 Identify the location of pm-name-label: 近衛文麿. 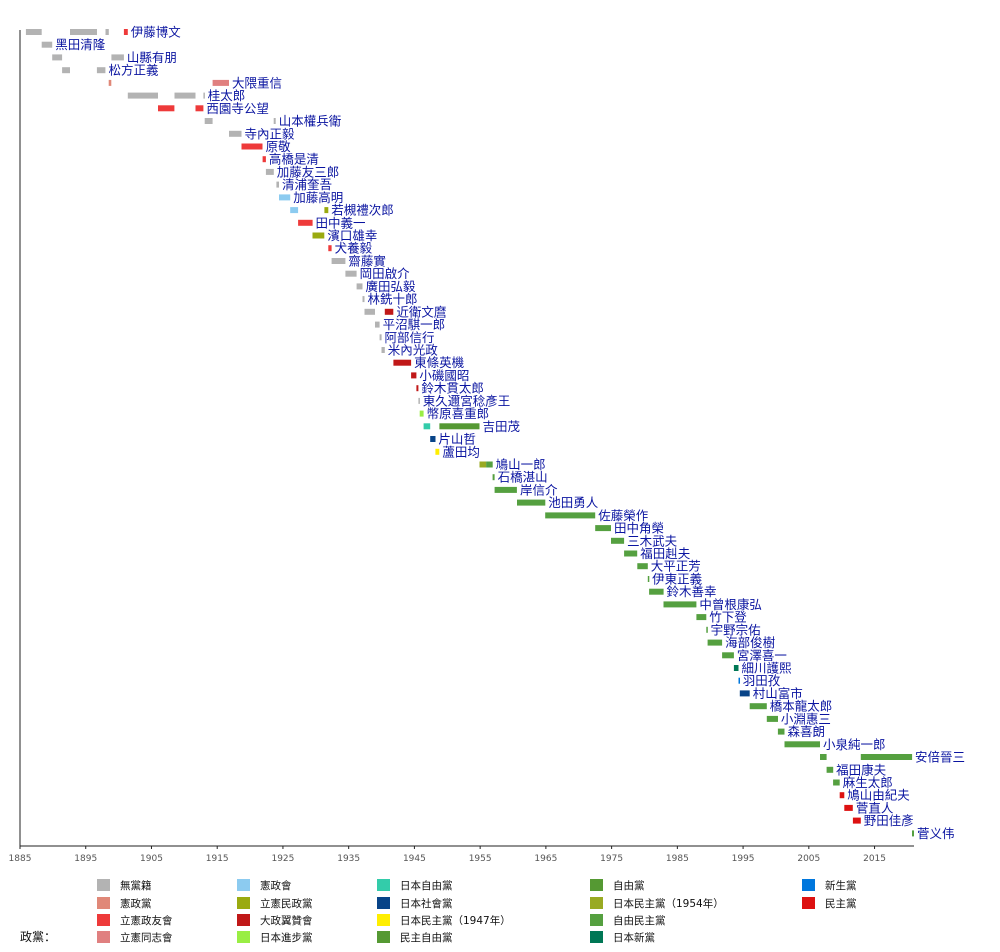
(421, 311).